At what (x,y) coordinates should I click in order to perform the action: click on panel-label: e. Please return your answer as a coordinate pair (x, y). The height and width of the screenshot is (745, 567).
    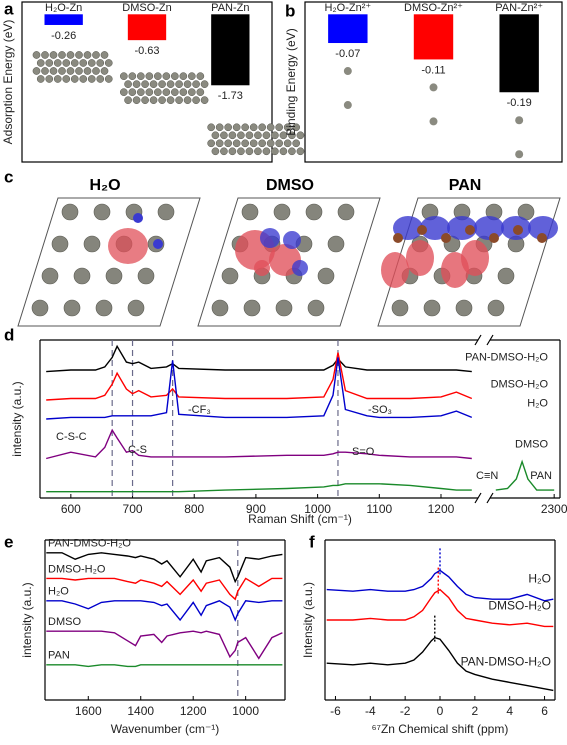
    Looking at the image, I should click on (8, 541).